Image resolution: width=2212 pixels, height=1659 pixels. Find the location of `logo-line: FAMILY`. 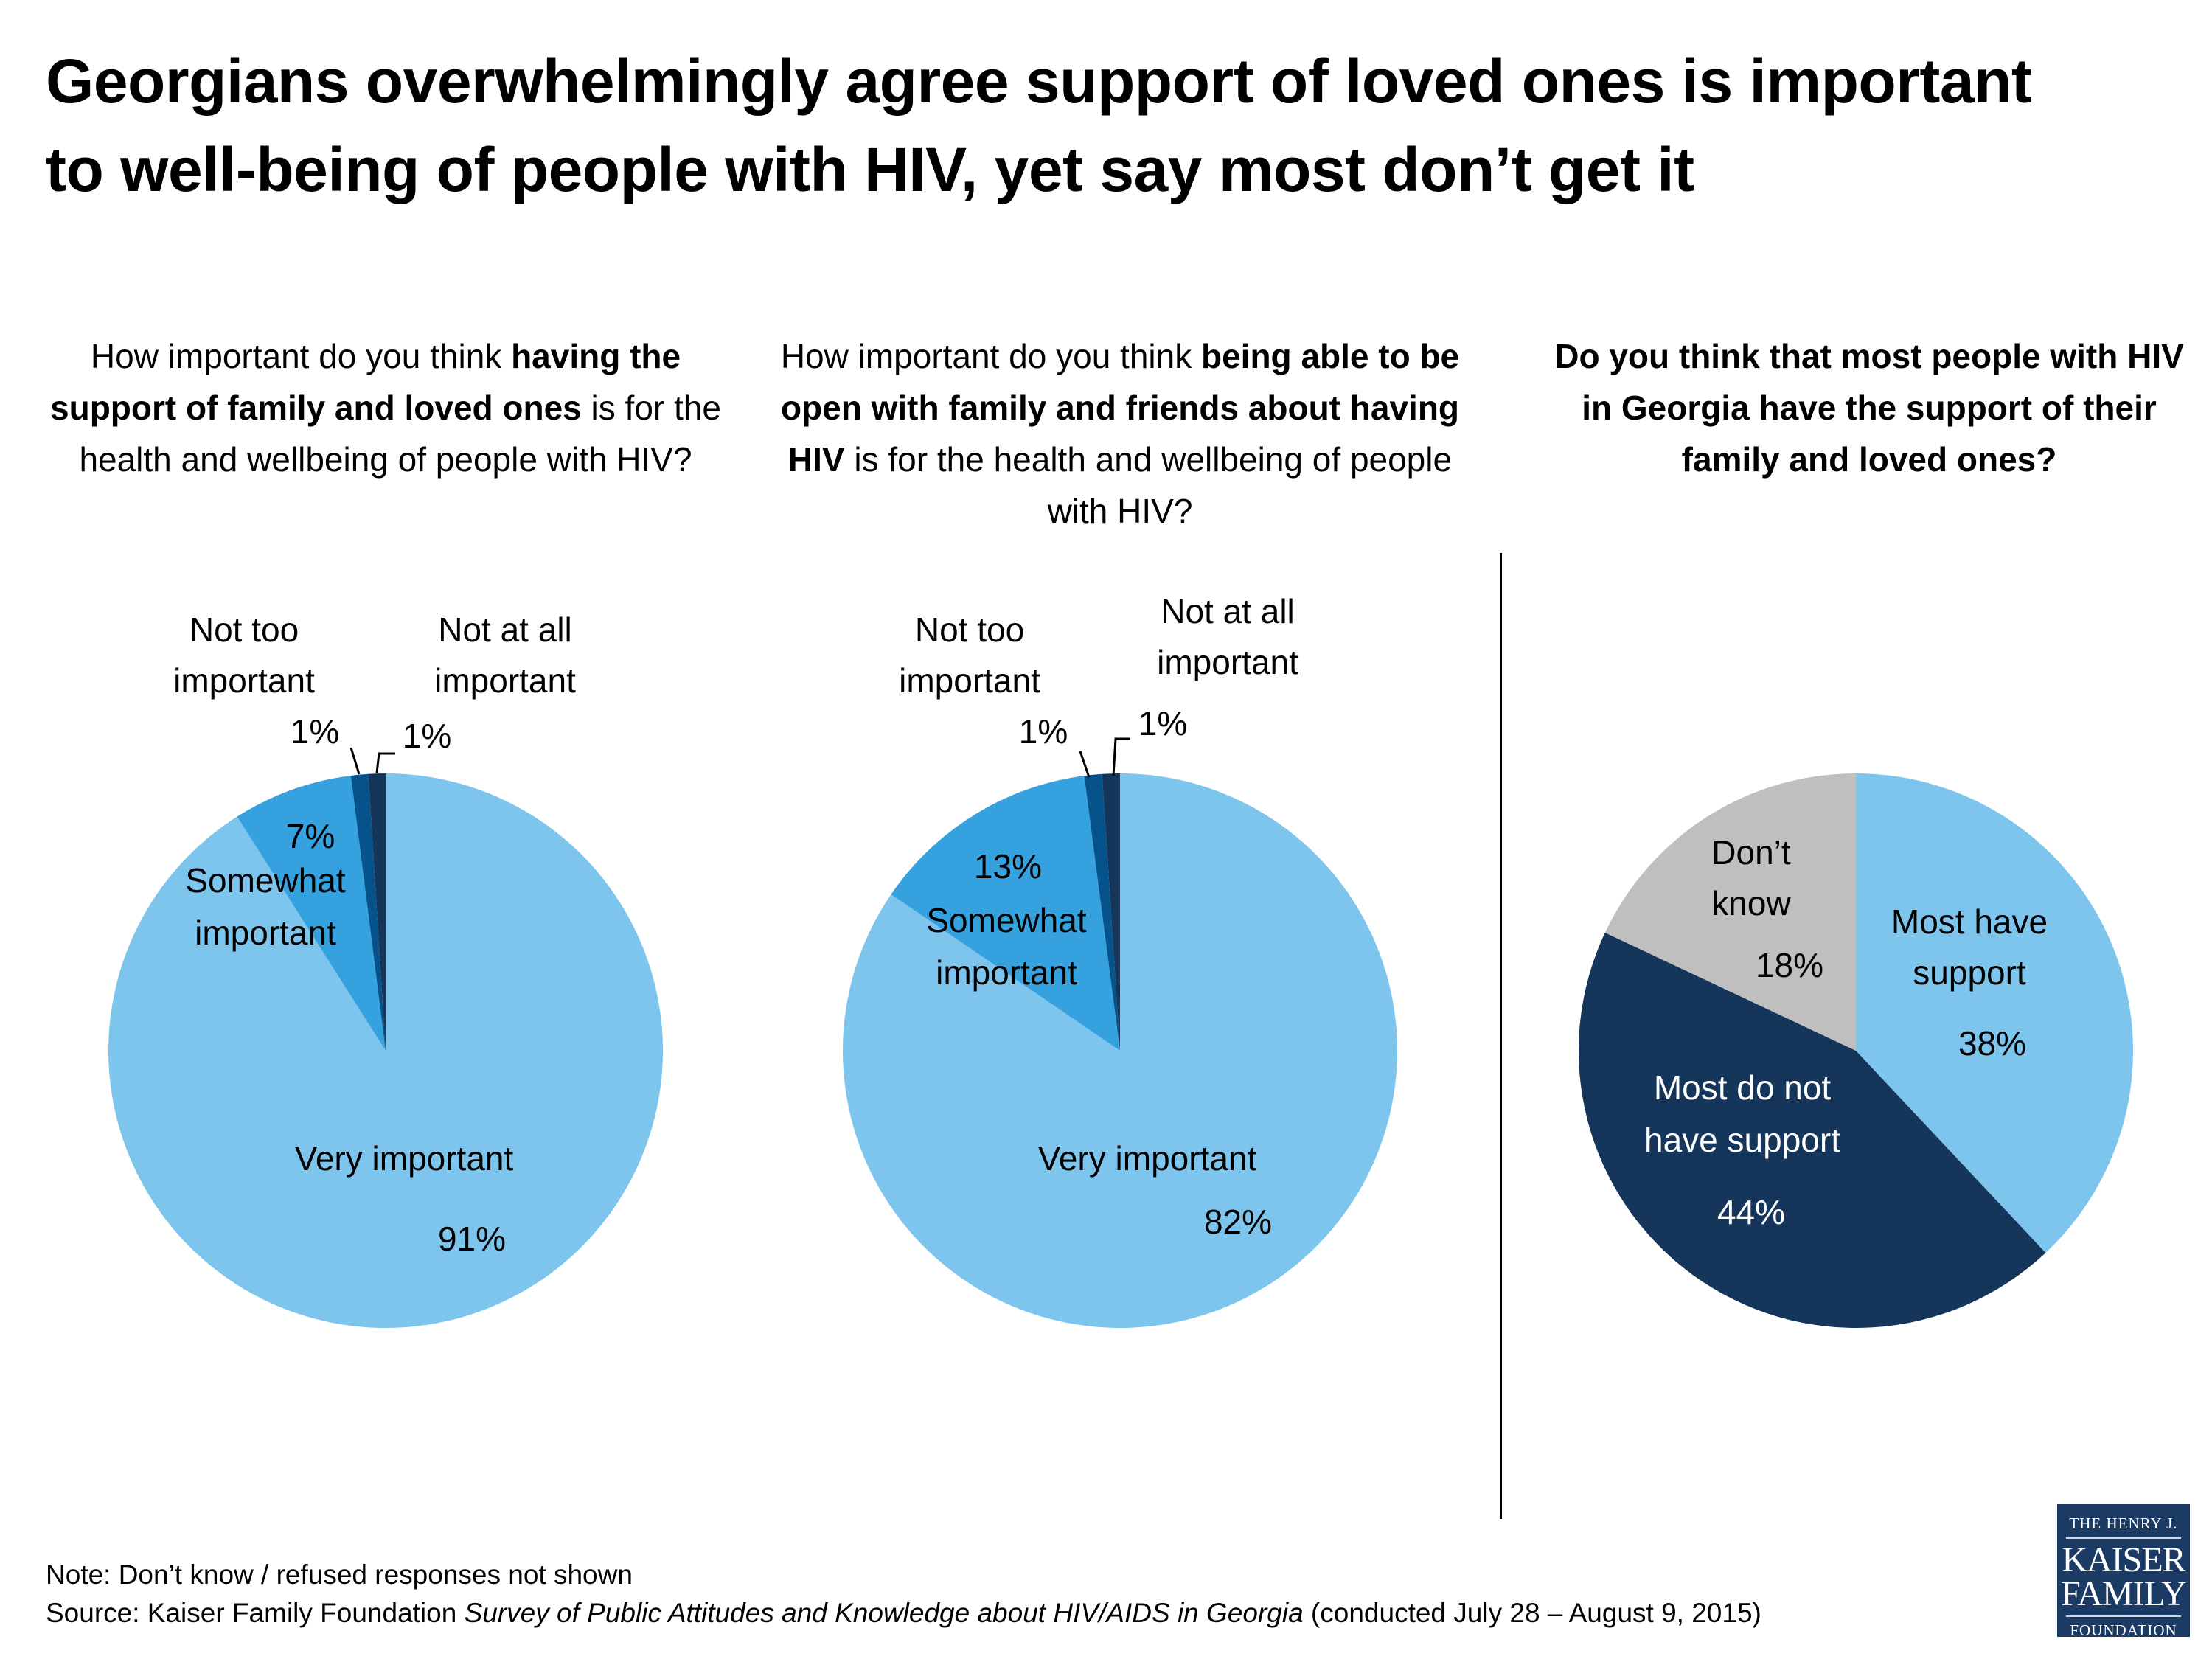

logo-line: FAMILY is located at coordinates (2124, 1593).